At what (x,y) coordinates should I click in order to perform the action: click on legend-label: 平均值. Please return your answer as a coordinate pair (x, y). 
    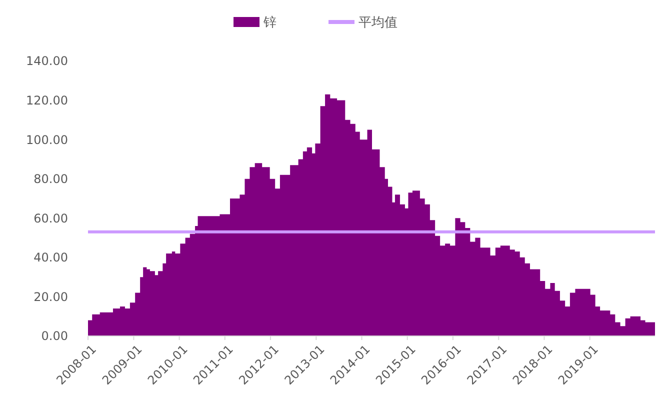
    Looking at the image, I should click on (378, 23).